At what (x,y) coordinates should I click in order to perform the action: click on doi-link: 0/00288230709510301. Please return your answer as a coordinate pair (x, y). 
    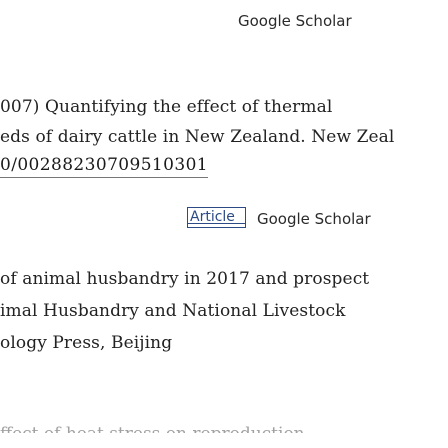
    Looking at the image, I should click on (104, 166).